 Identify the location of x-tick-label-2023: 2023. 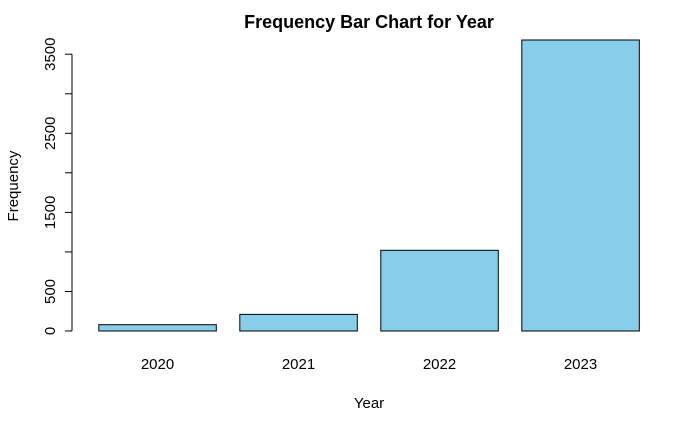
(580, 364).